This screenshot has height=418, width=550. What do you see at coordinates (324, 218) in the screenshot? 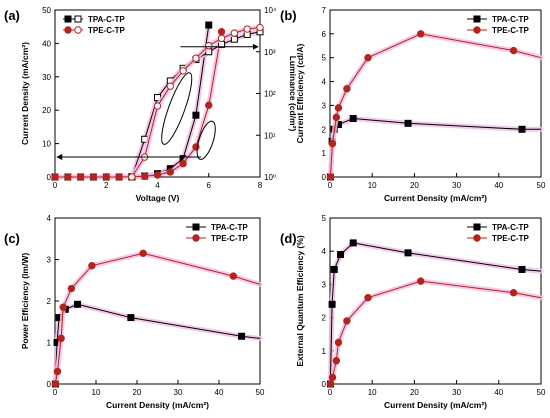
I see `y-tick-label: 5` at bounding box center [324, 218].